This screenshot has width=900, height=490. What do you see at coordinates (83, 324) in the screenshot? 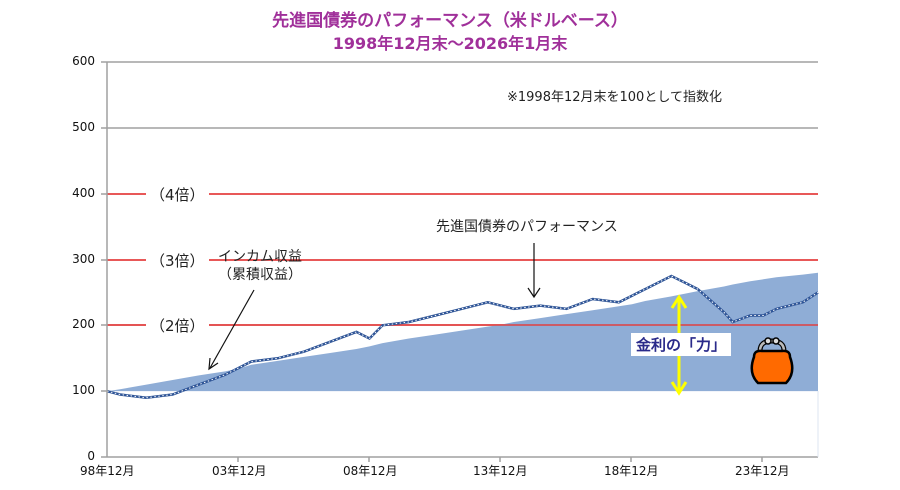
I see `y-tick-200: 200` at bounding box center [83, 324].